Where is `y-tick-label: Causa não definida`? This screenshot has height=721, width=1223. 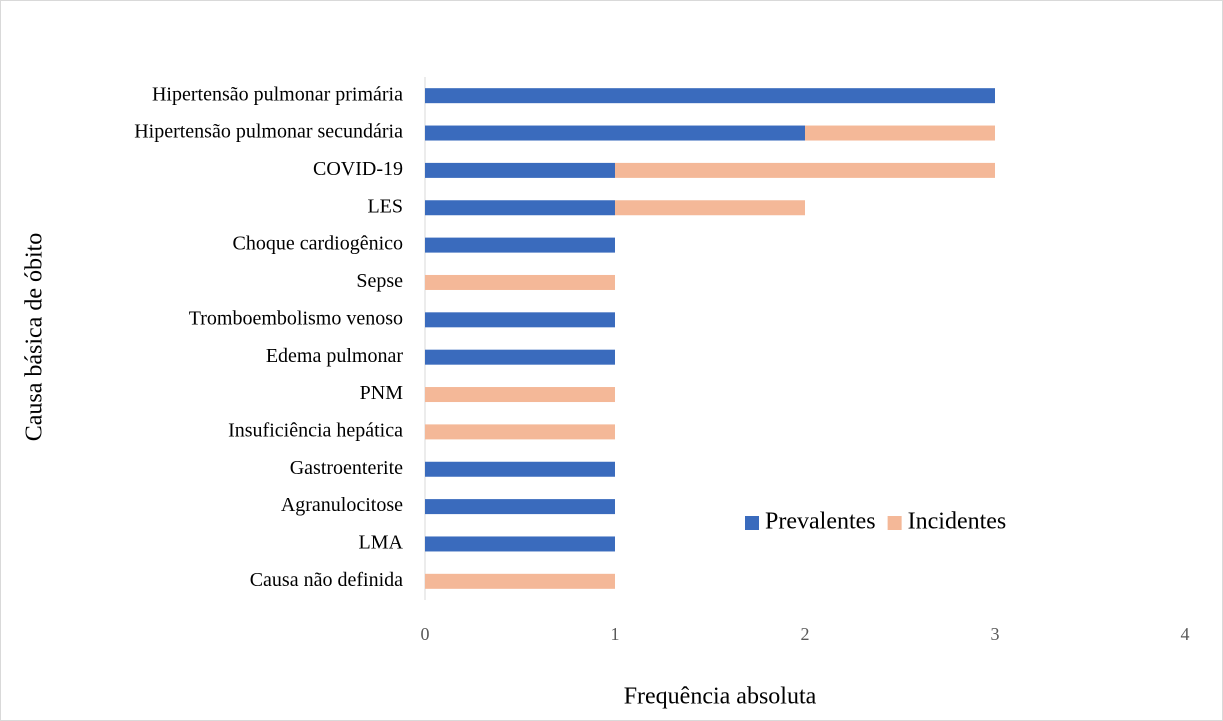
y-tick-label: Causa não definida is located at coordinates (326, 580).